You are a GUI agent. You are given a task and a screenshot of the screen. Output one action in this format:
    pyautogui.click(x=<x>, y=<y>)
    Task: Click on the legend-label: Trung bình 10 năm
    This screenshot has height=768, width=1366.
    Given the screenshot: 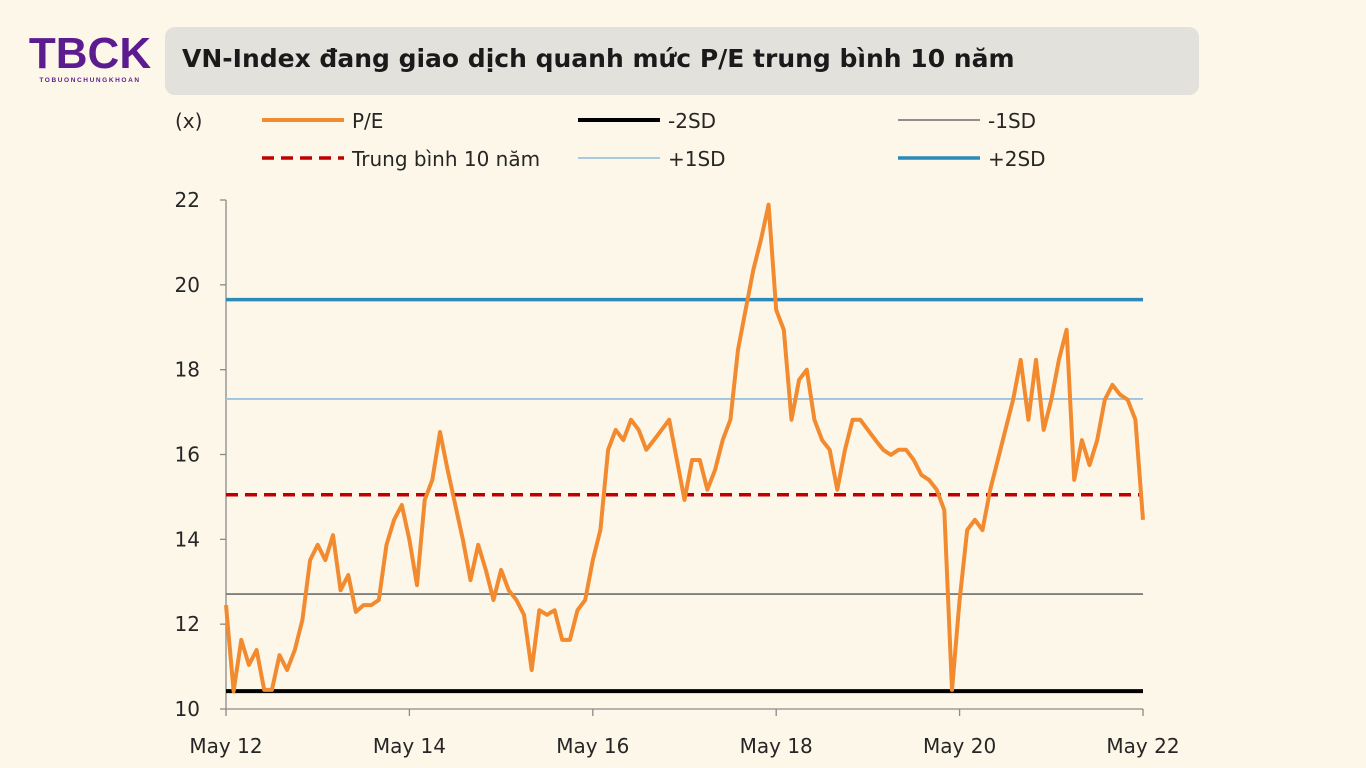 What is the action you would take?
    pyautogui.click(x=445, y=159)
    